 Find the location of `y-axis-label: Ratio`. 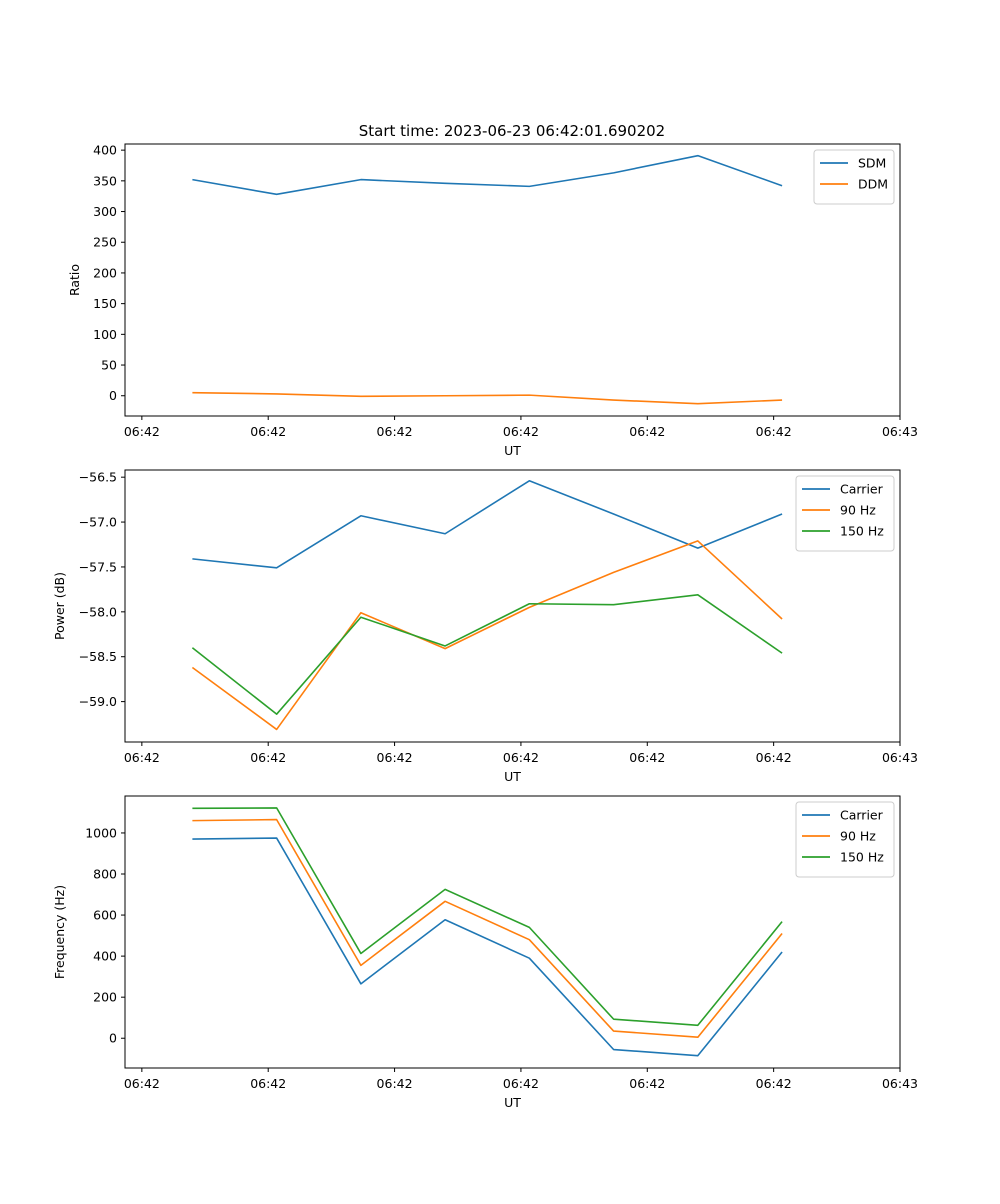

y-axis-label: Ratio is located at coordinates (74, 280).